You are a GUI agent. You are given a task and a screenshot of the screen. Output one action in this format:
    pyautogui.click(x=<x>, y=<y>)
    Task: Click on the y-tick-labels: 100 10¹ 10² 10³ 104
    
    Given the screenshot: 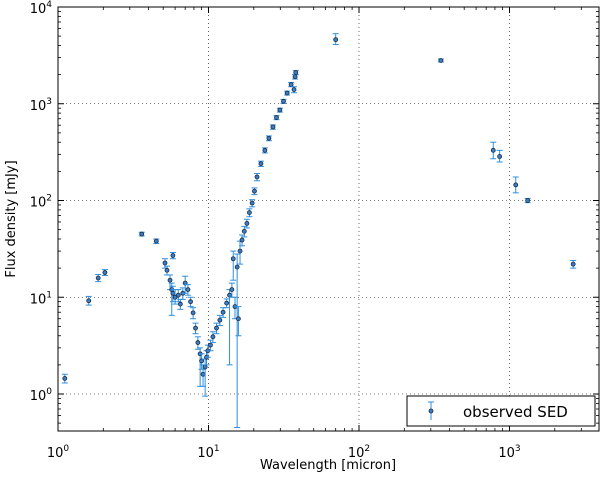 What is the action you would take?
    pyautogui.click(x=41, y=202)
    